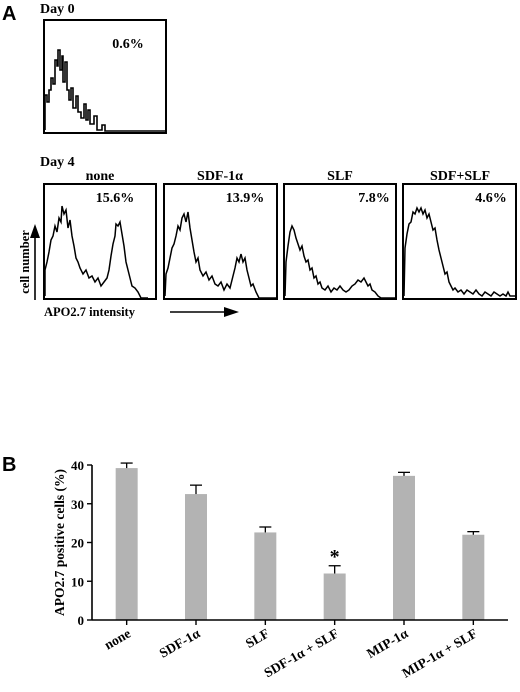 The width and height of the screenshot is (520, 692). I want to click on day4-histogram-none: none 15.6%, so click(100, 234).